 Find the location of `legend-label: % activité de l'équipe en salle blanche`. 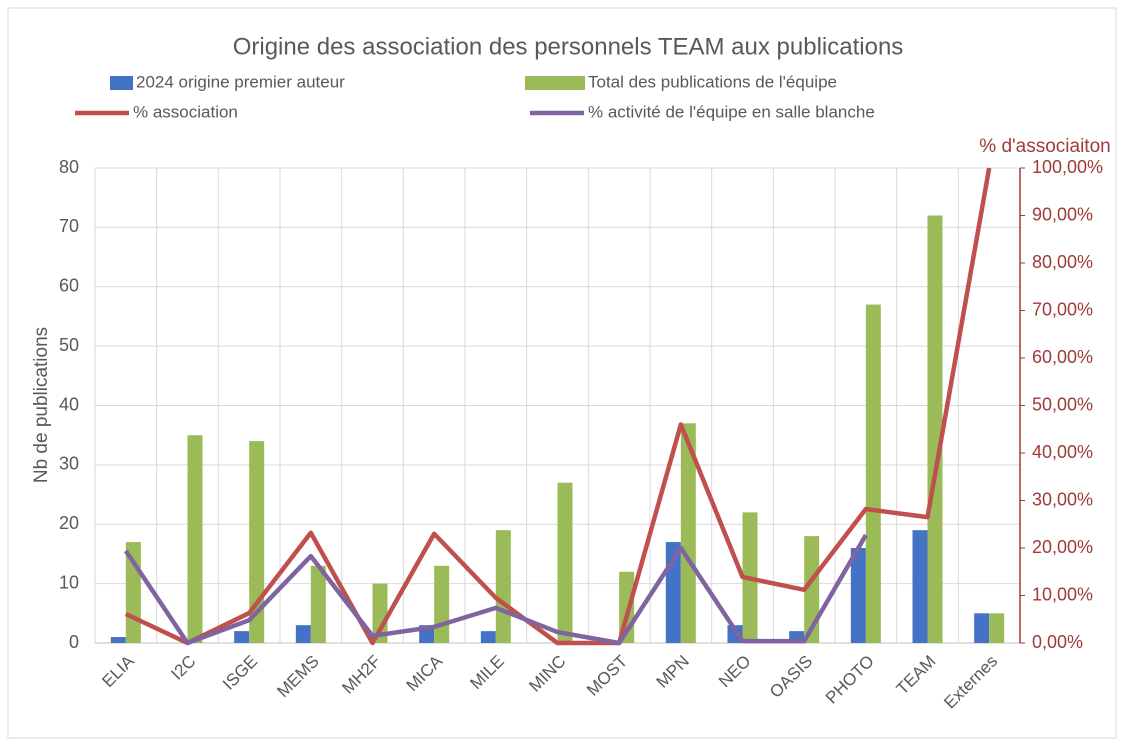

legend-label: % activité de l'équipe en salle blanche is located at coordinates (731, 111).